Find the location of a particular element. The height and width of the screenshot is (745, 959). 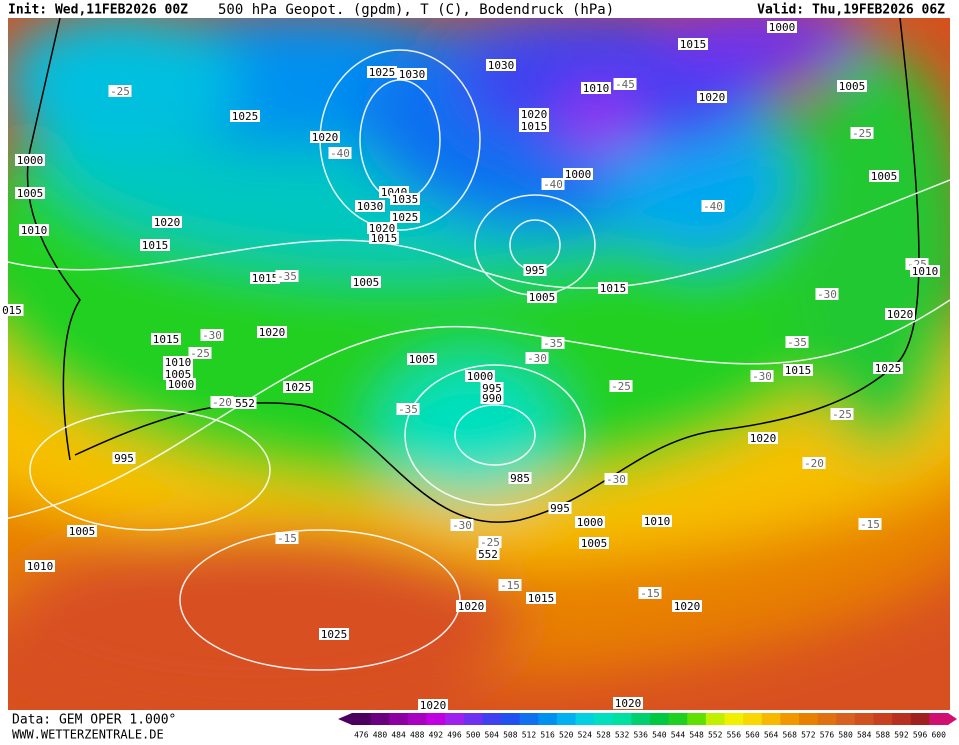

colorbar-label: 588 is located at coordinates (883, 735).